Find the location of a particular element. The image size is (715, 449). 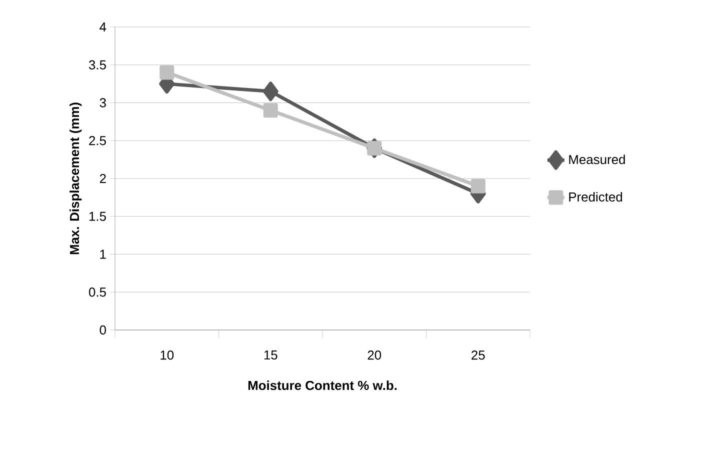

legend-label: Measured is located at coordinates (597, 159).